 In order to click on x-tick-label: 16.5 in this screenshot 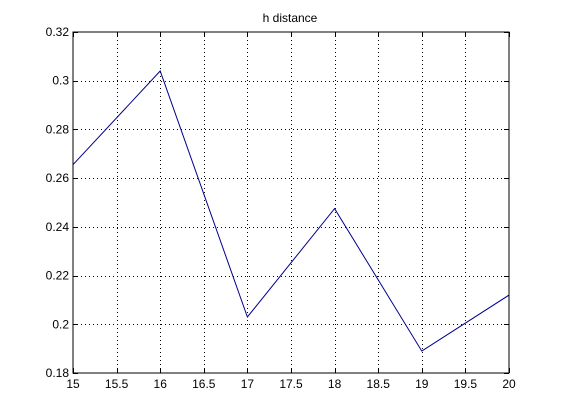, I will do `click(204, 384)`.